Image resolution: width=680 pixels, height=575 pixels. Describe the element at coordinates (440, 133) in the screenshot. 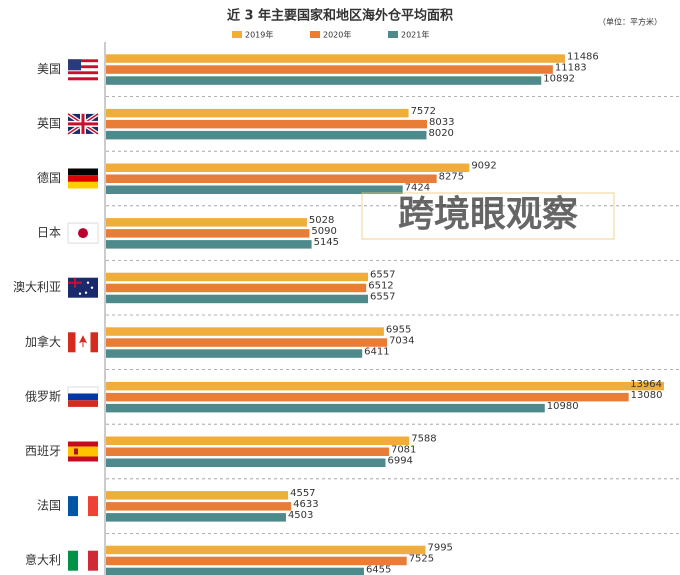

I see `value-label: 8020` at that location.